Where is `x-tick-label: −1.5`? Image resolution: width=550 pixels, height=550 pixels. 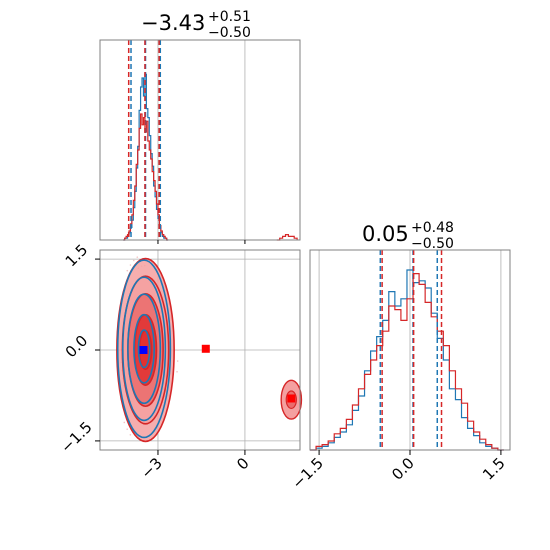
x-tick-label: −1.5 is located at coordinates (307, 473).